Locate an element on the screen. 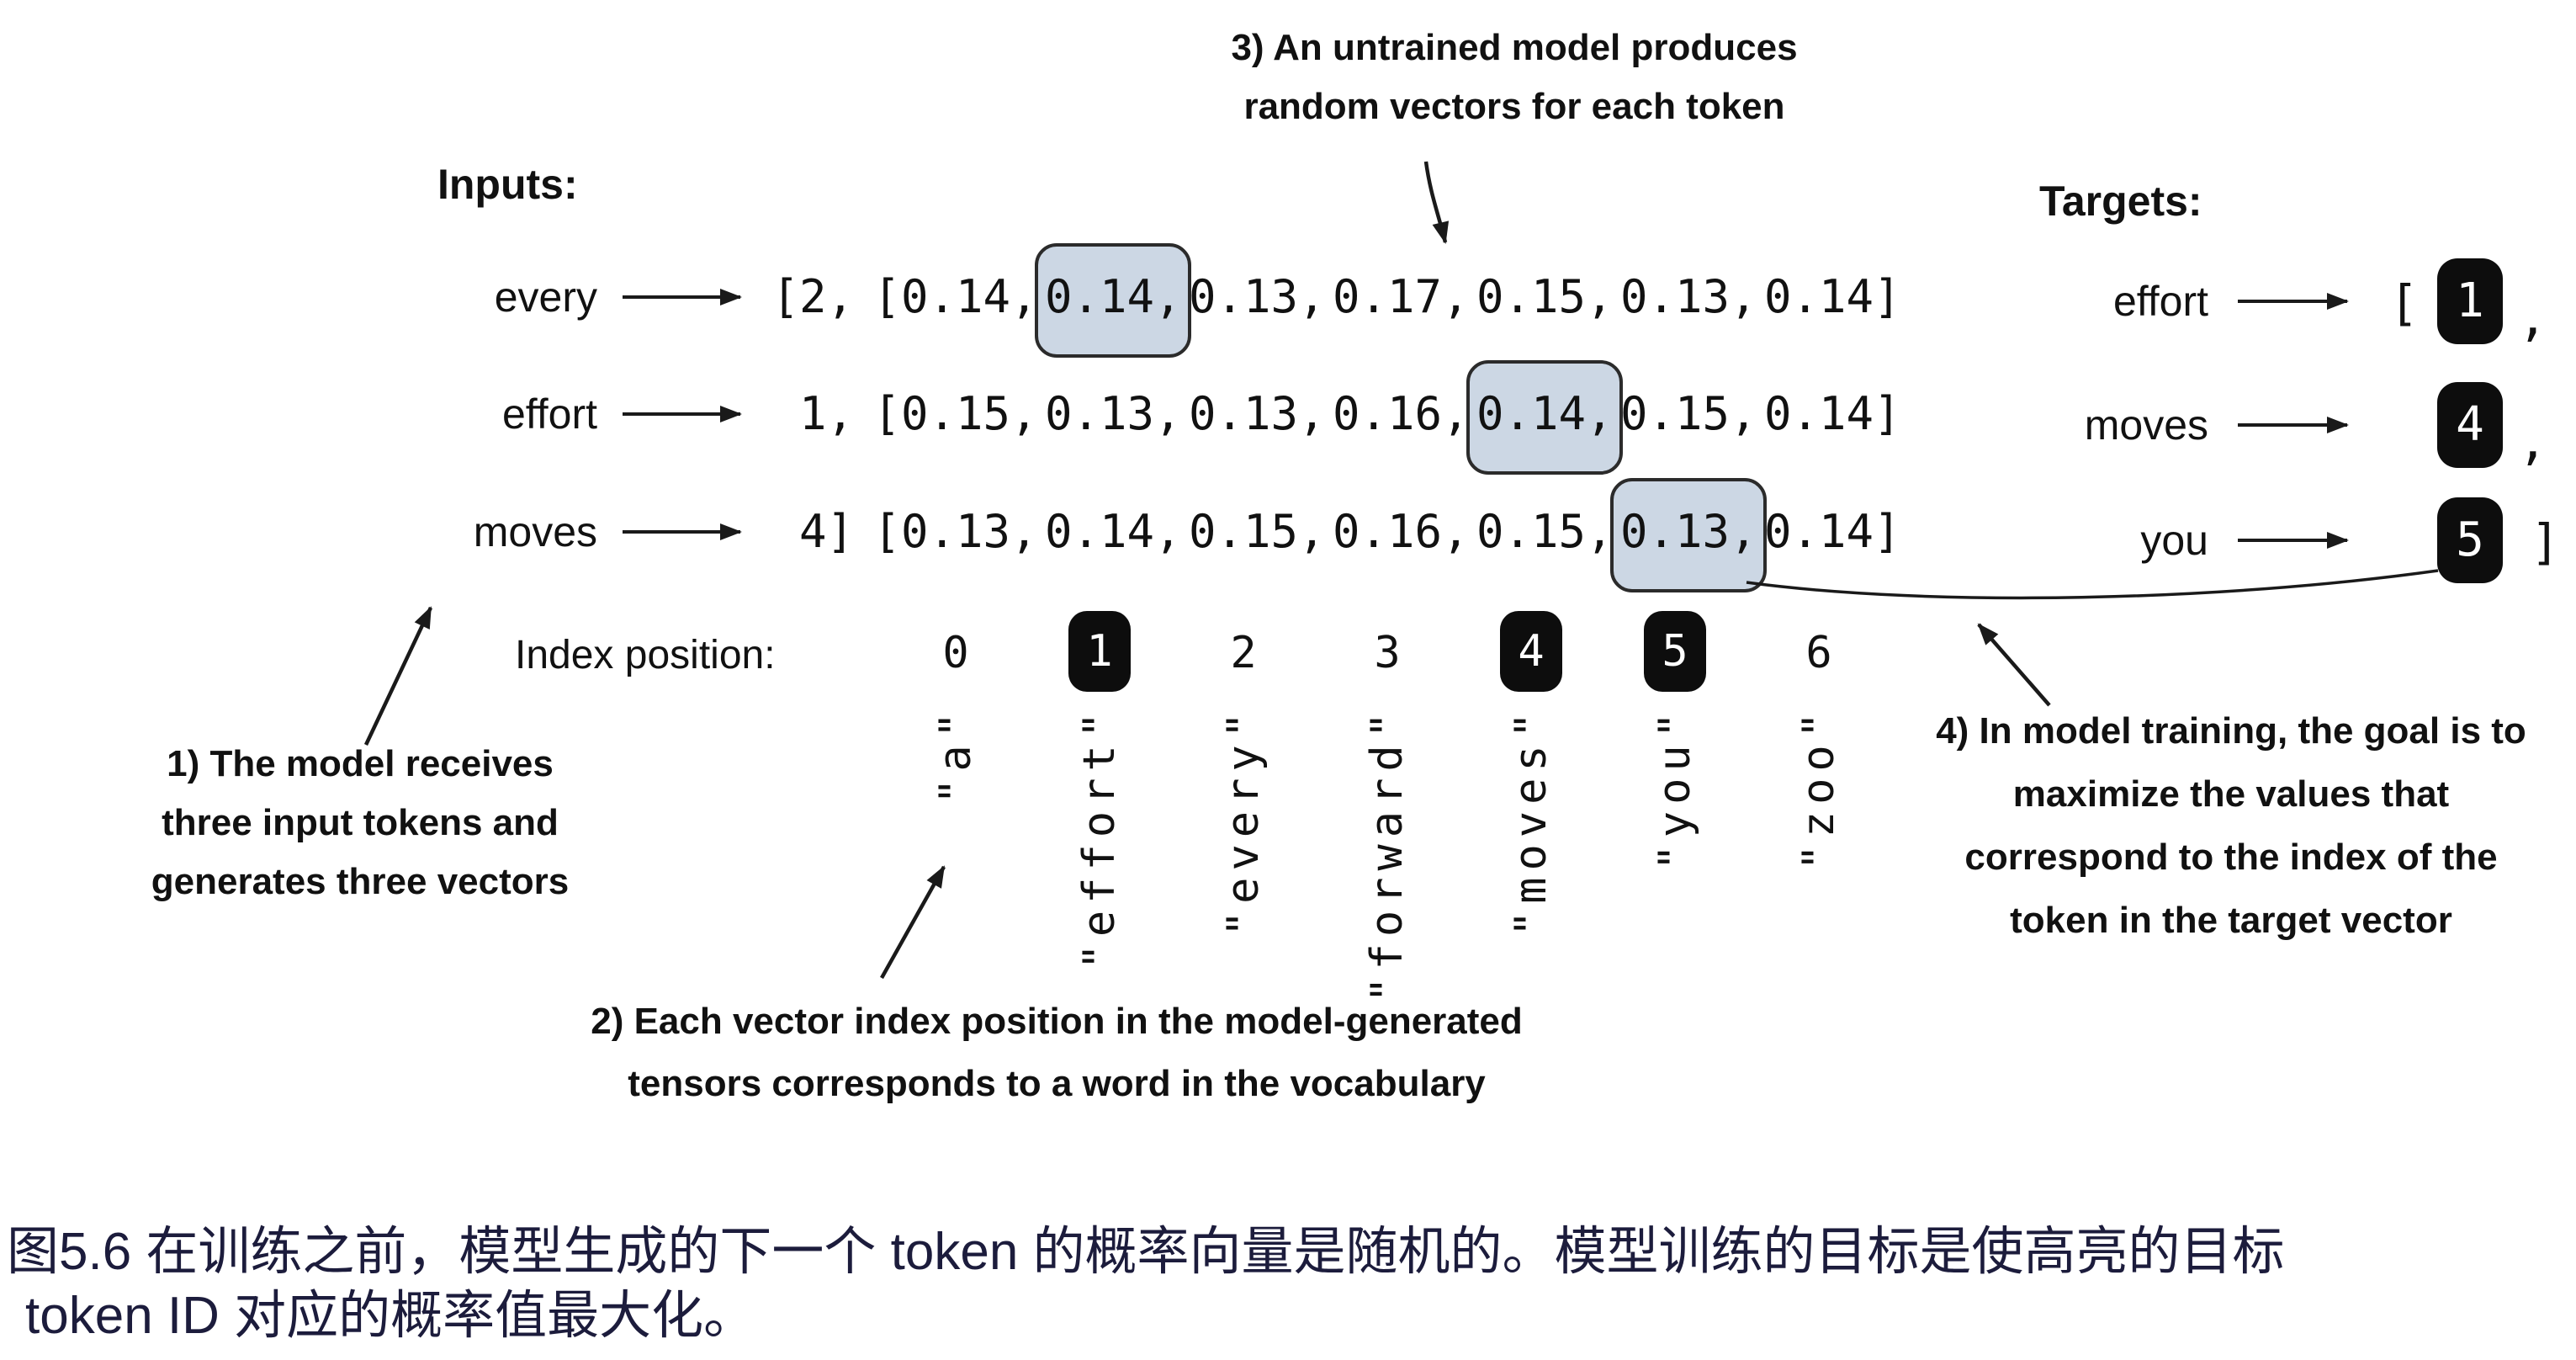 Image resolution: width=2576 pixels, height=1360 pixels. input-id-effort: 1, is located at coordinates (826, 413).